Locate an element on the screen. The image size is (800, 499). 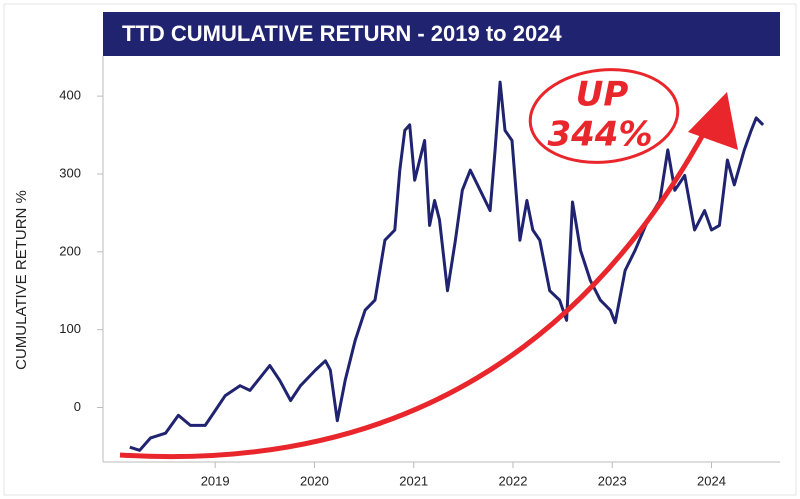
x-tick-label: 2022 is located at coordinates (513, 480).